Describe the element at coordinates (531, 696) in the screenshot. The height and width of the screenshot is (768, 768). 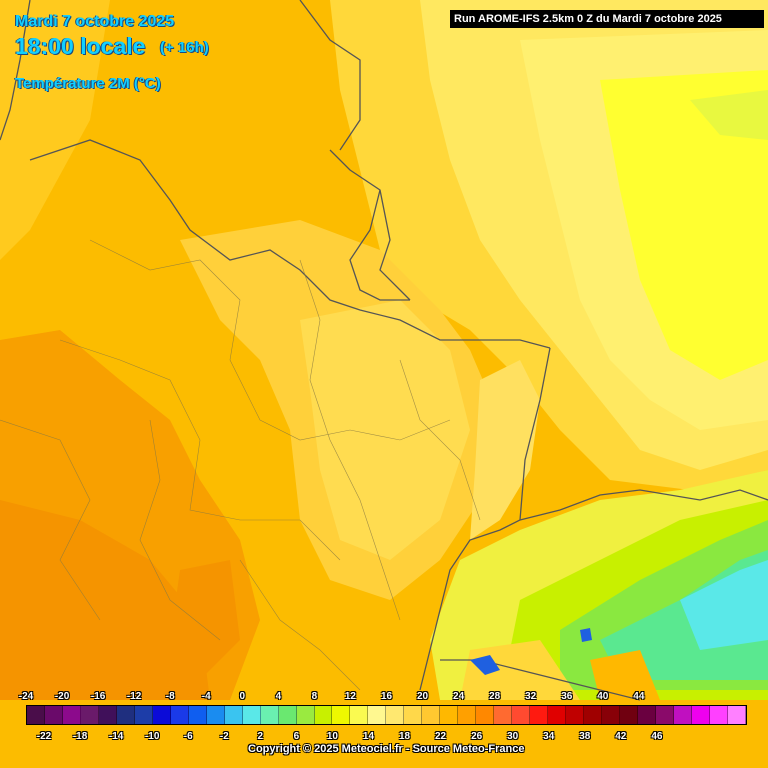
I see `scale-tick-top: 32` at that location.